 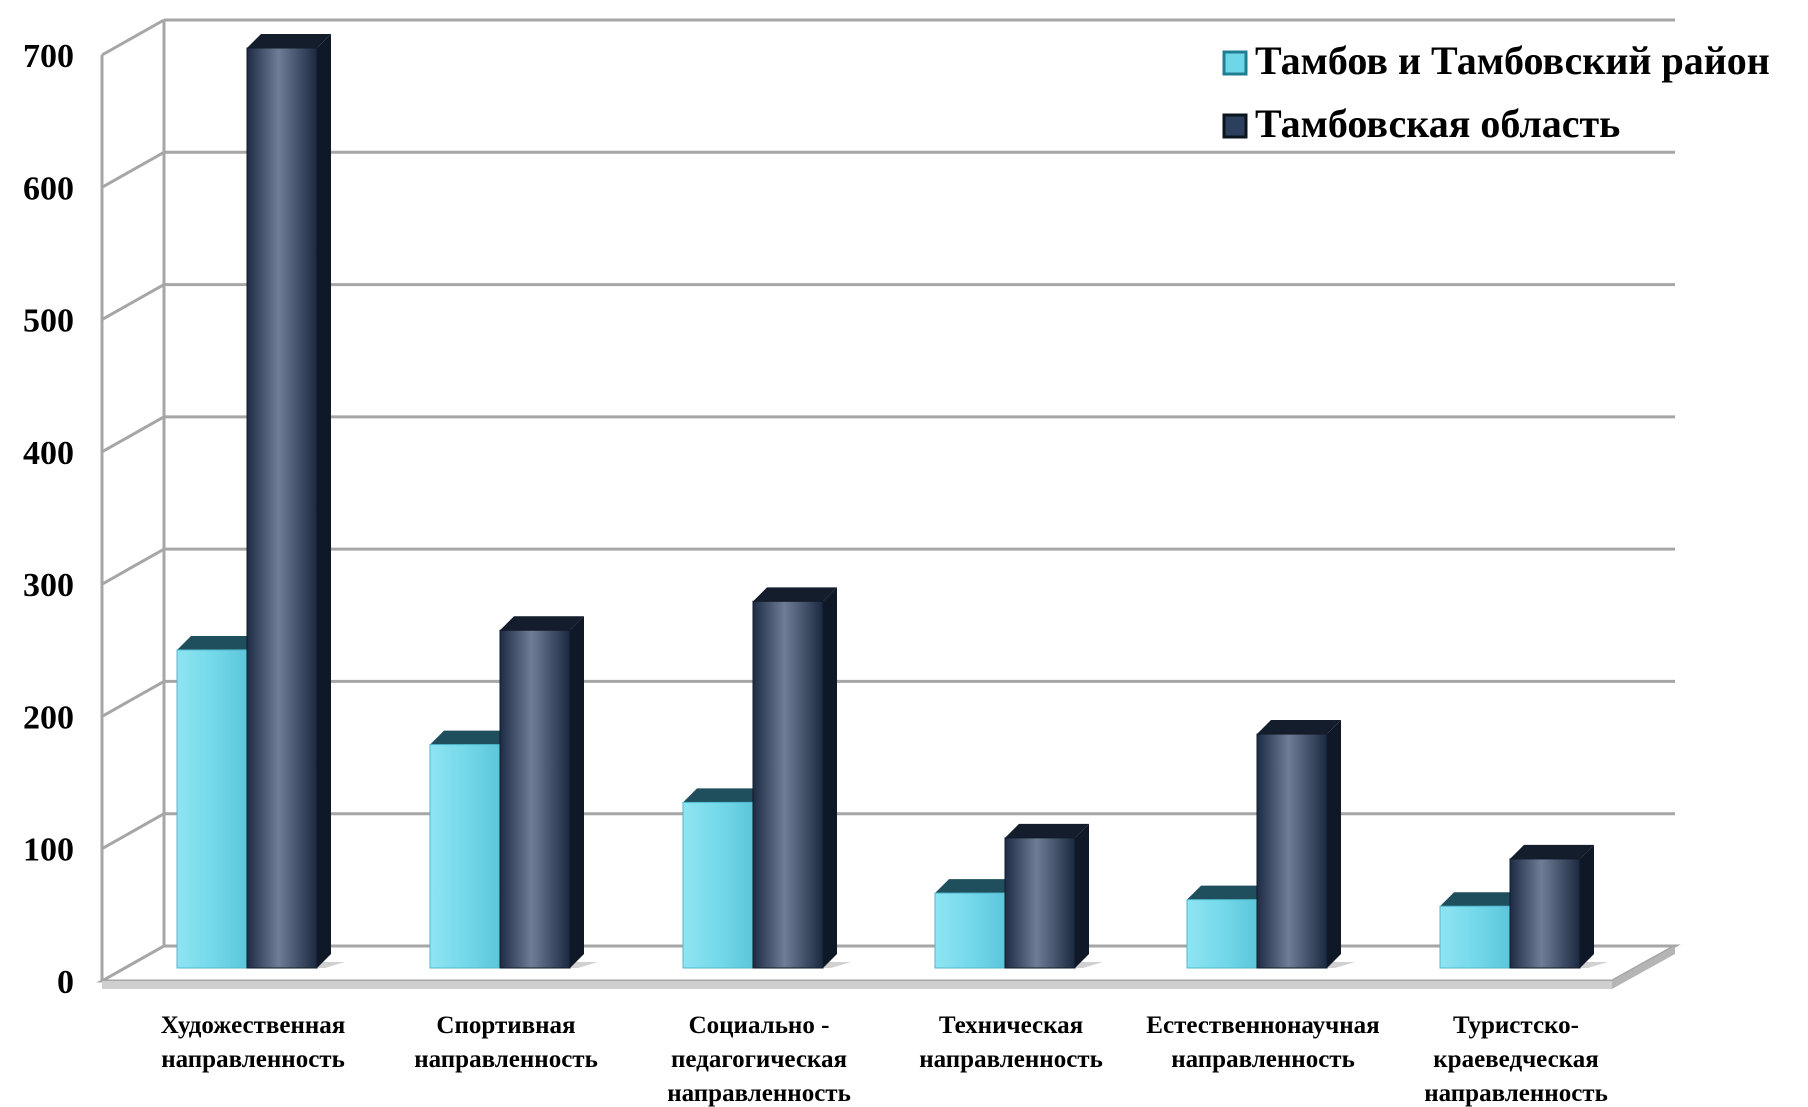 I want to click on legend-label: Тамбов и Тамбовский район, so click(x=1512, y=60).